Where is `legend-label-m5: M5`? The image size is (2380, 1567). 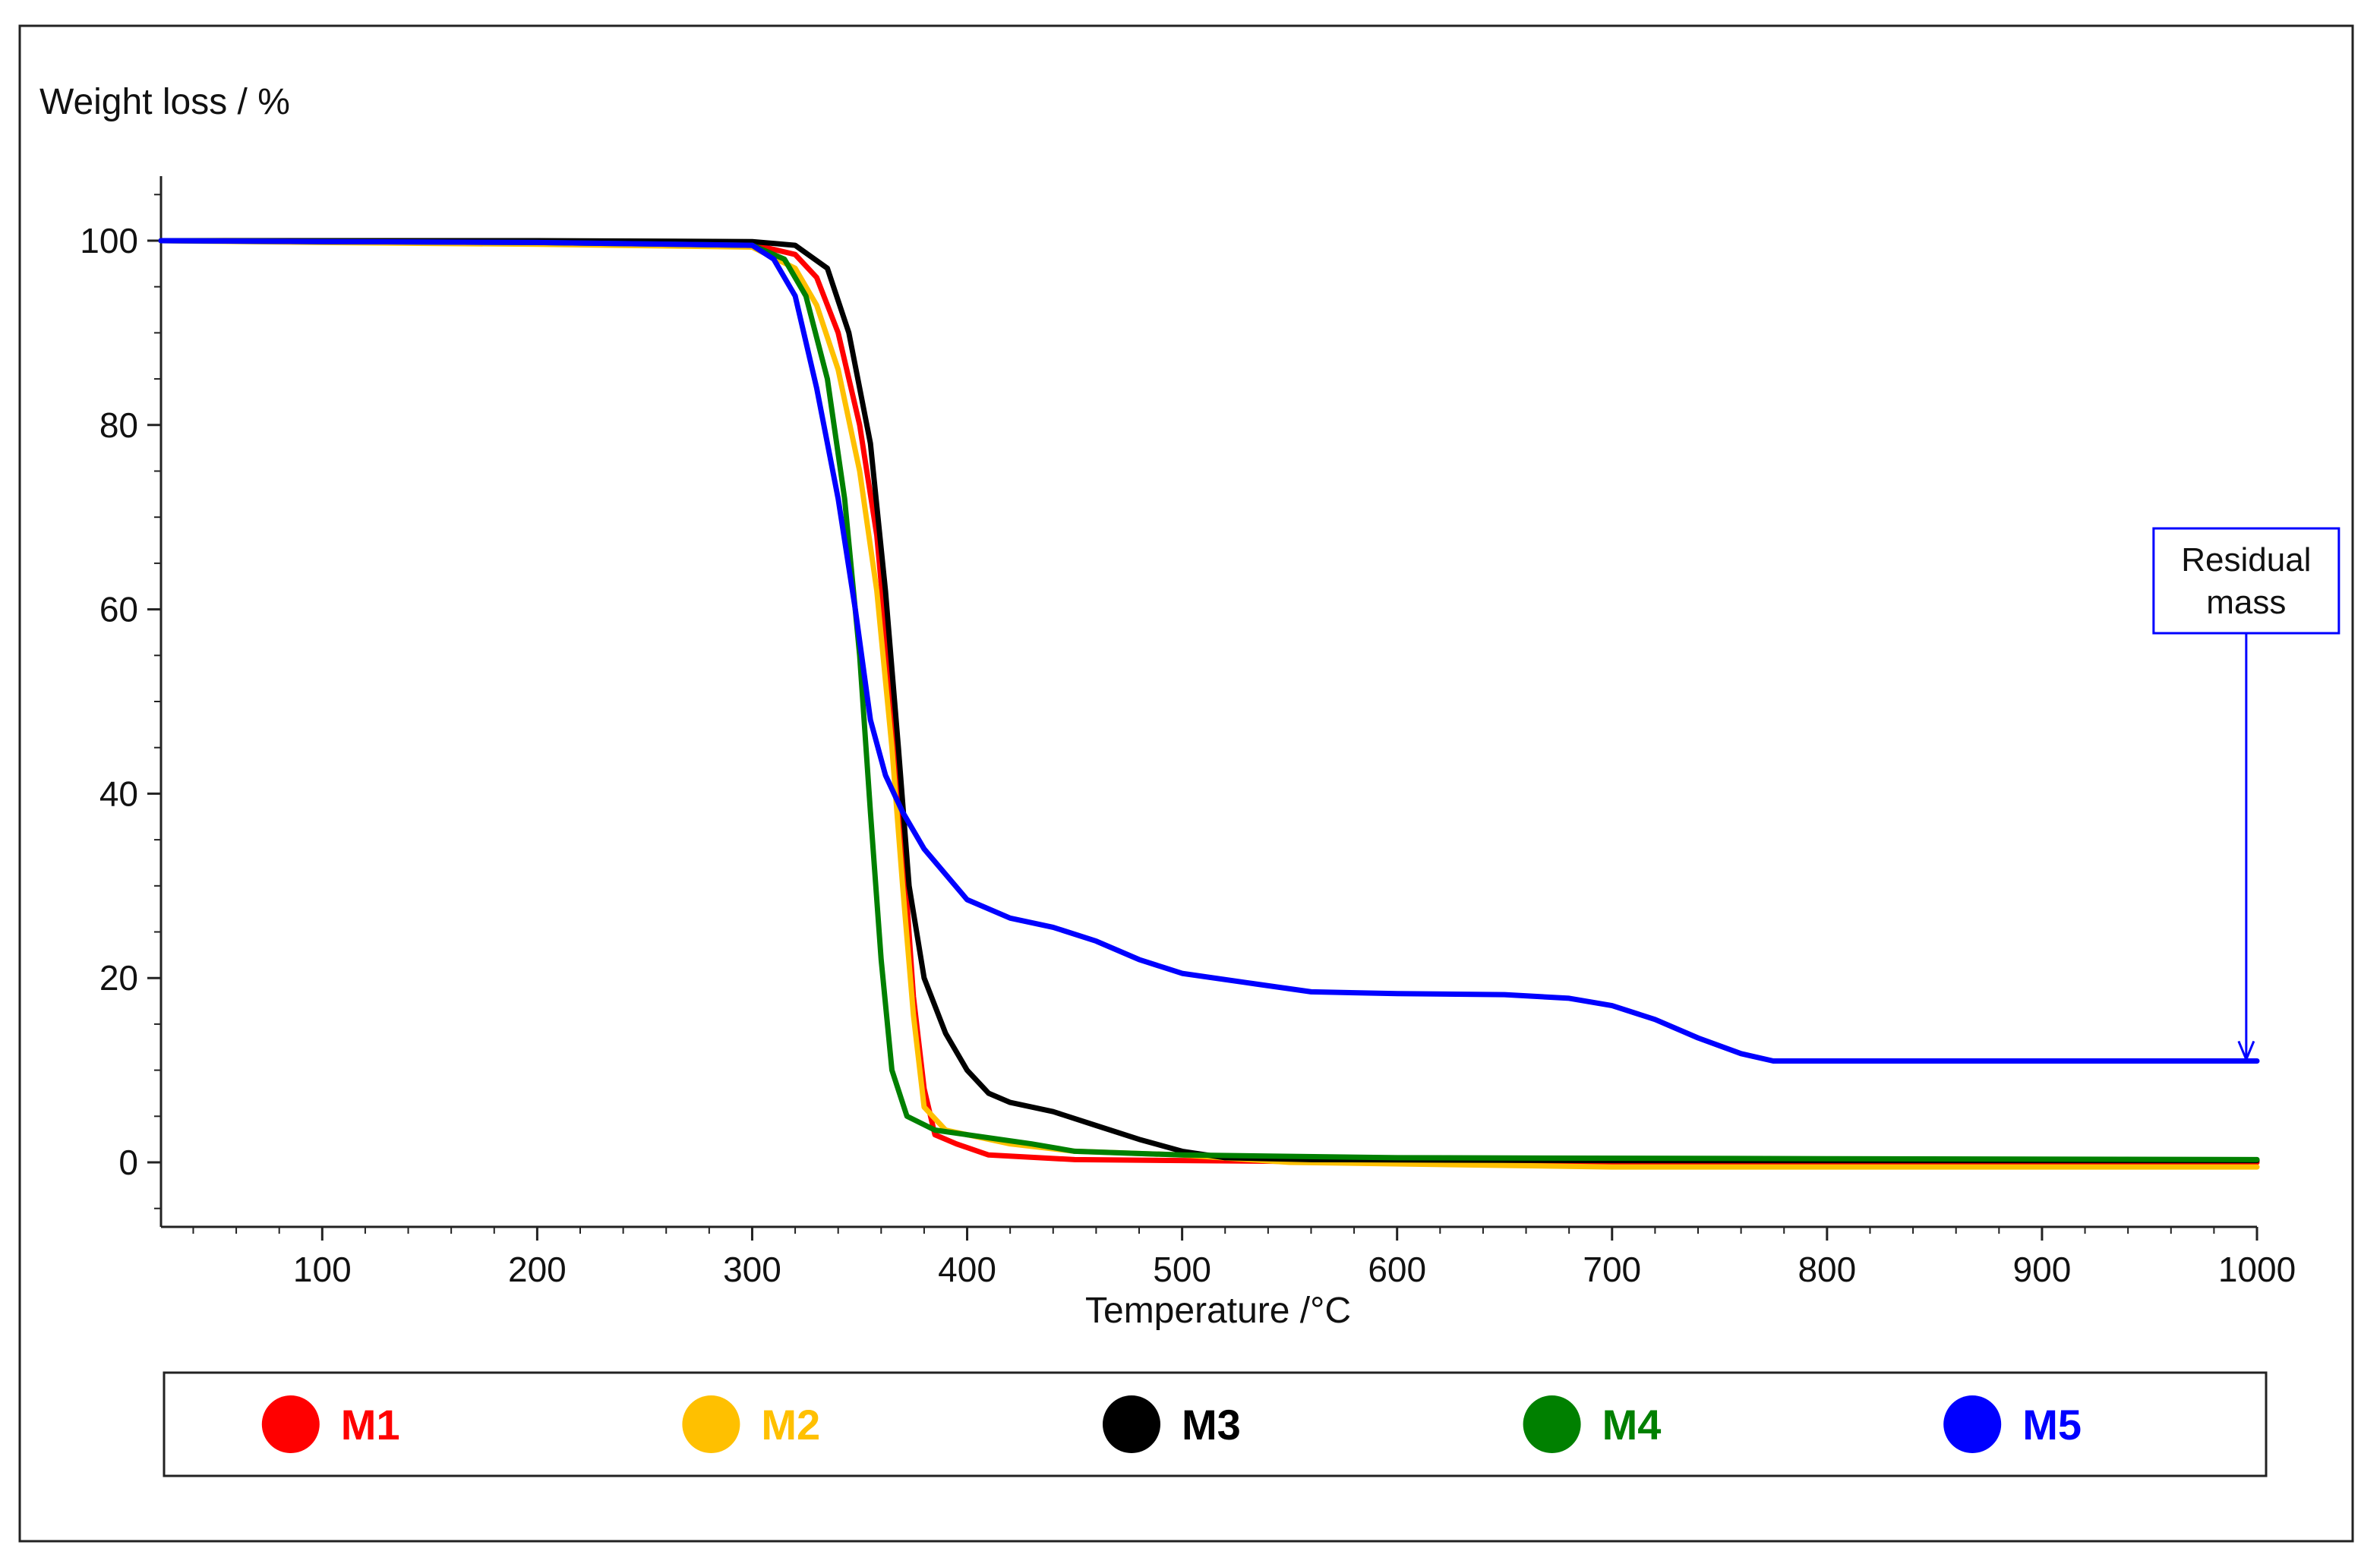 legend-label-m5: M5 is located at coordinates (2052, 1425).